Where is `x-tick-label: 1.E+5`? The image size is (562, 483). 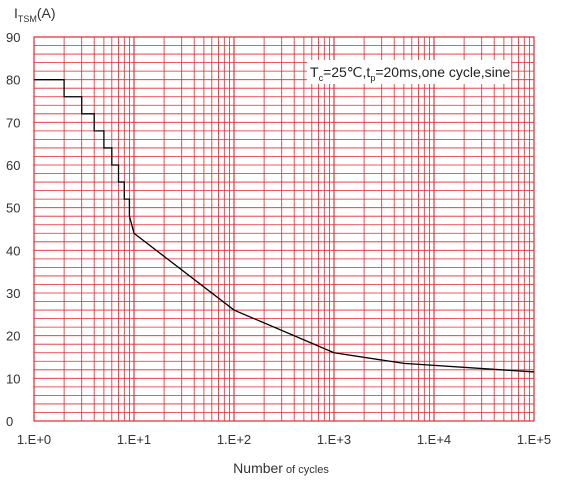 x-tick-label: 1.E+5 is located at coordinates (534, 439).